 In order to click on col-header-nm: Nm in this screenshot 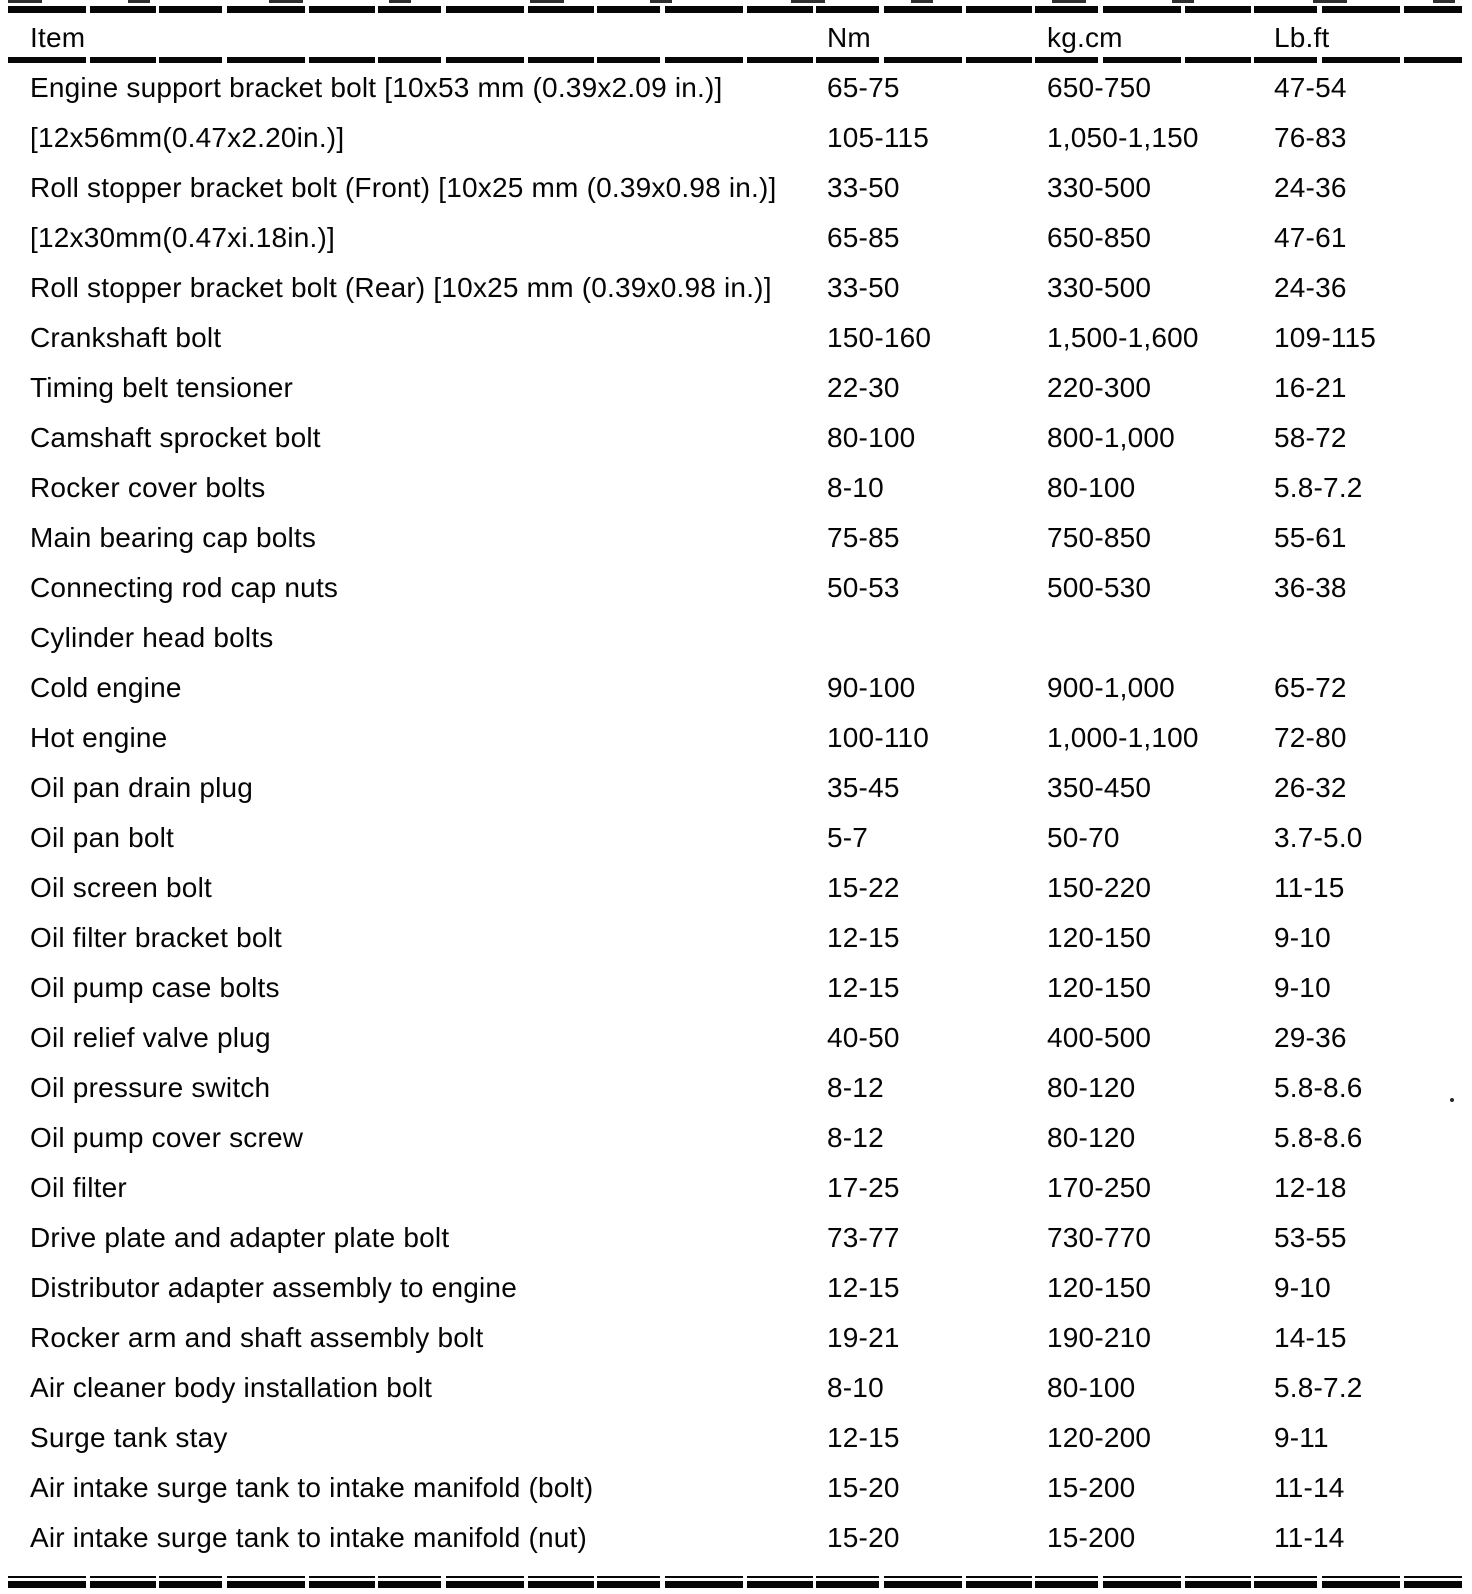, I will do `click(849, 37)`.